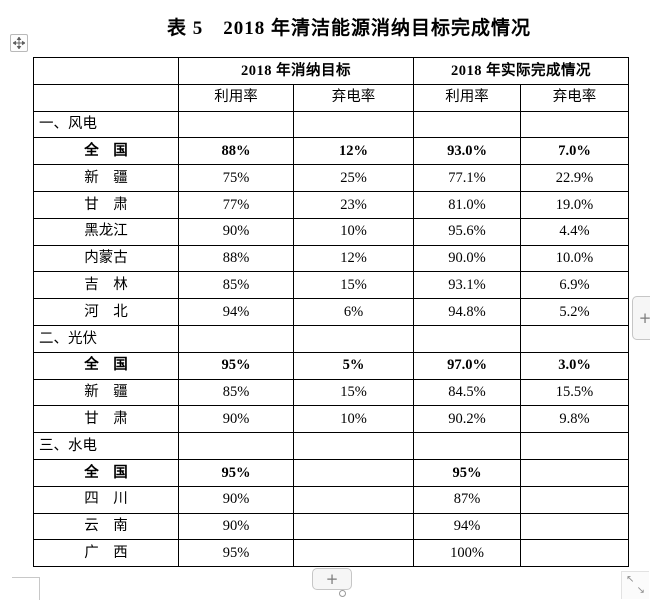 The height and width of the screenshot is (600, 650). I want to click on value-cell: 77.1%, so click(467, 178).